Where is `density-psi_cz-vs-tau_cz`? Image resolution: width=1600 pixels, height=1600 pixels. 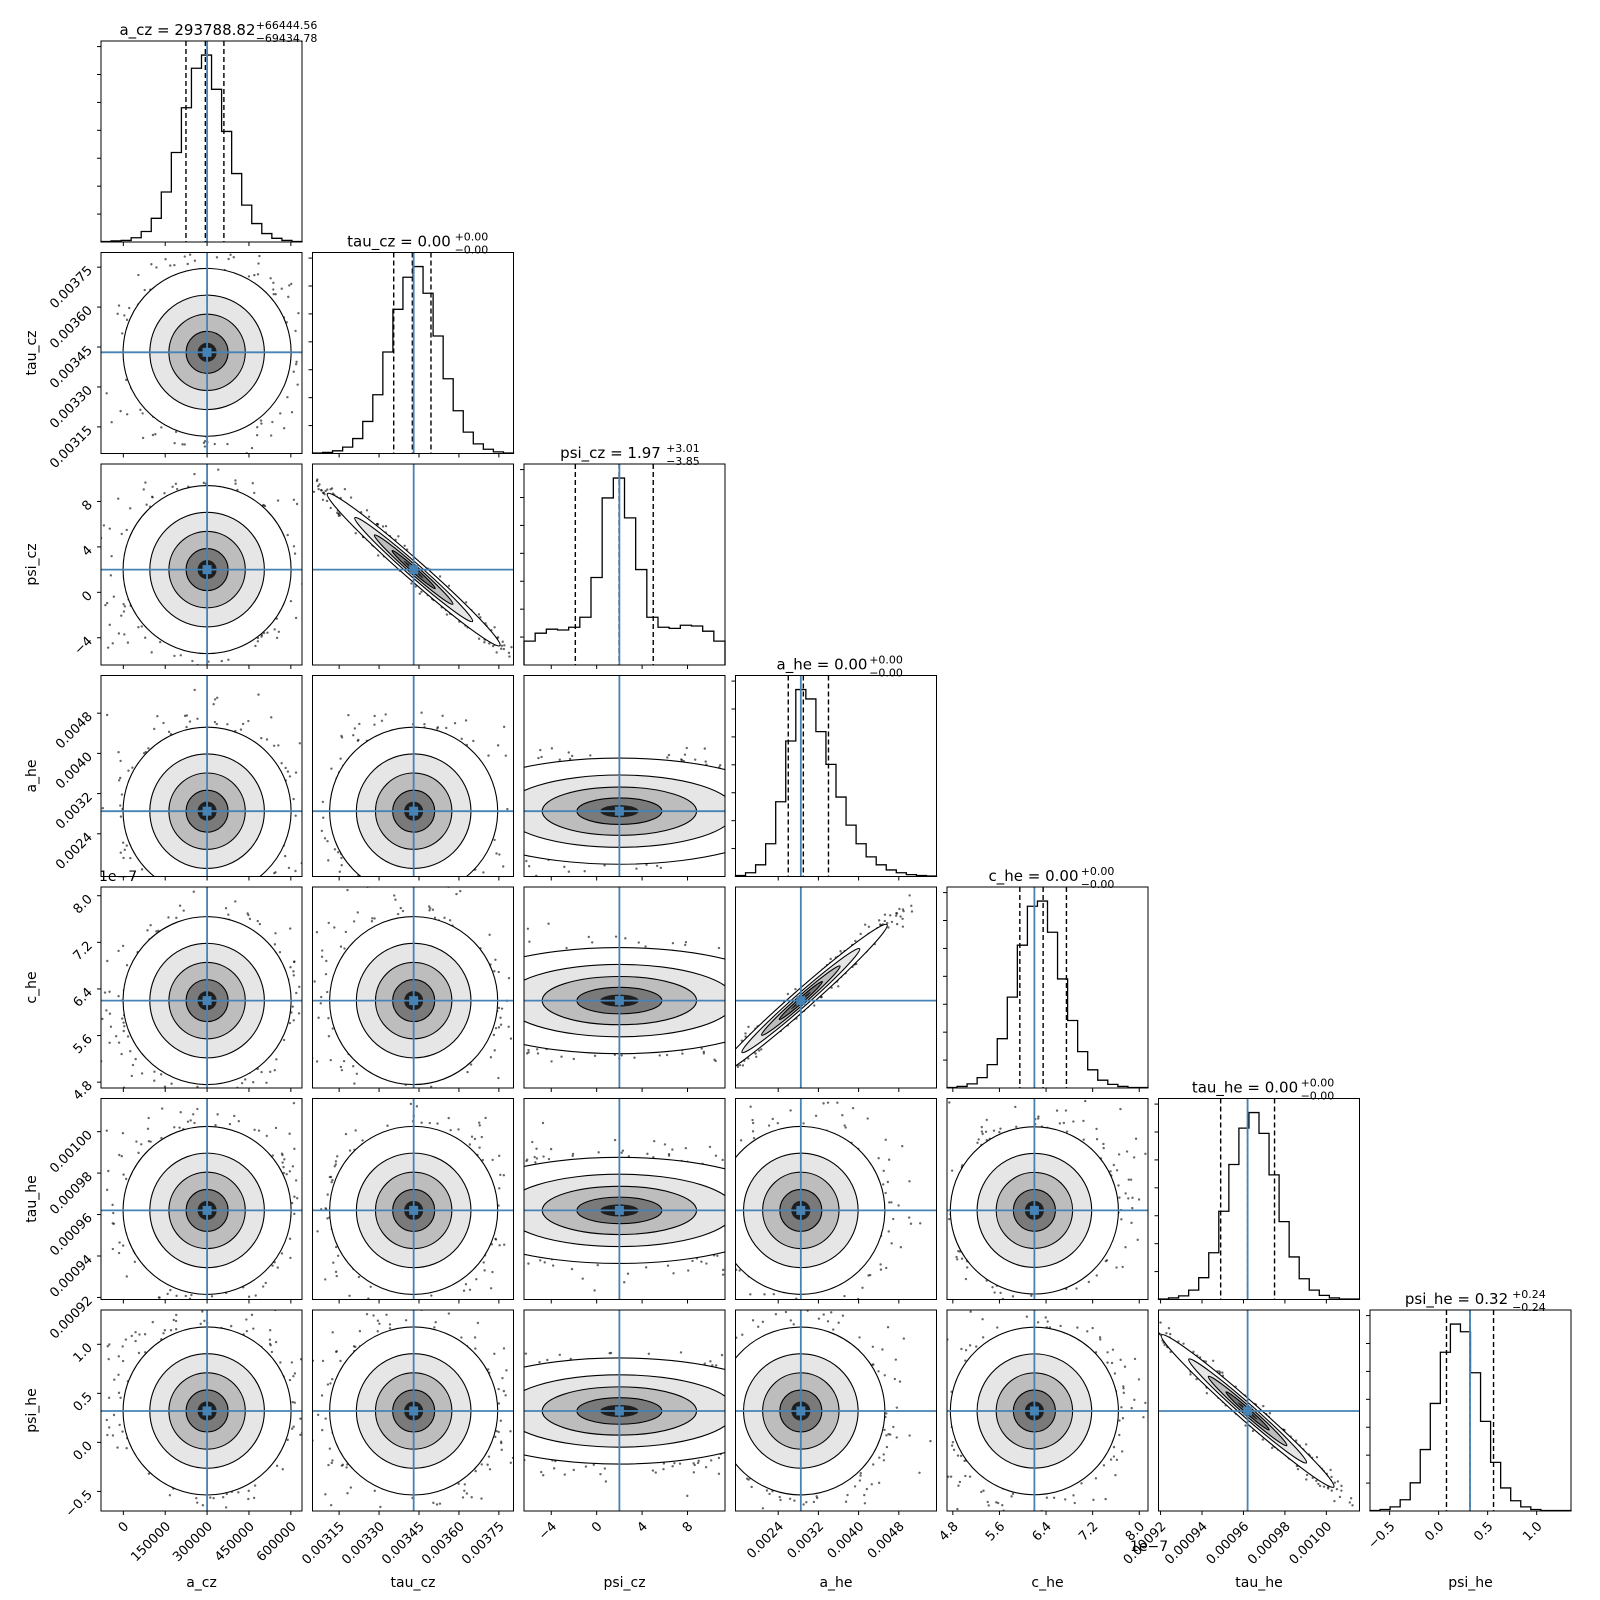
density-psi_cz-vs-tau_cz is located at coordinates (412, 568).